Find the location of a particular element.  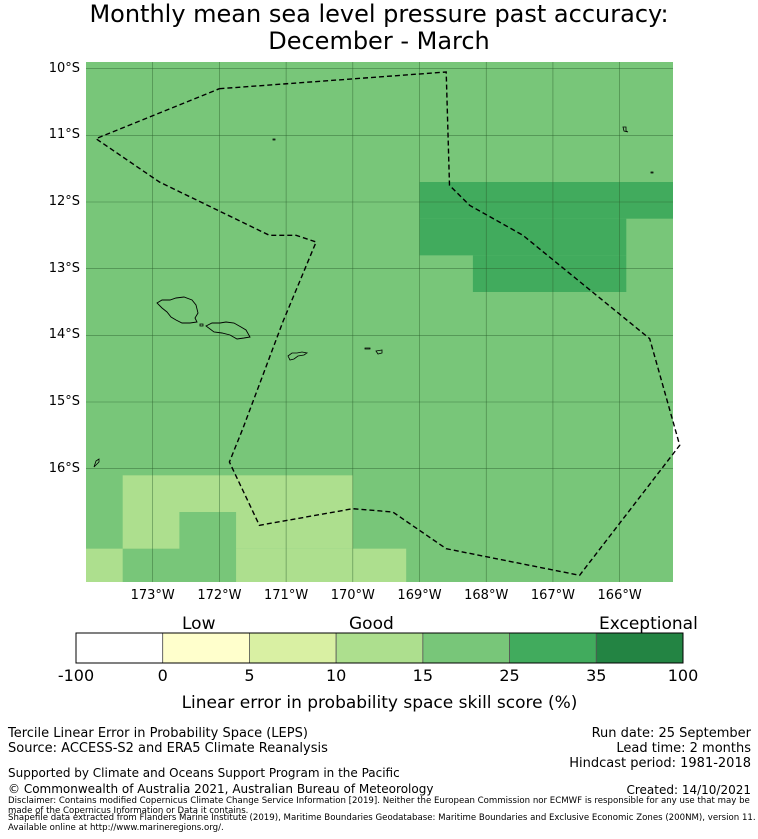

colorbar-outline is located at coordinates (379, 648).